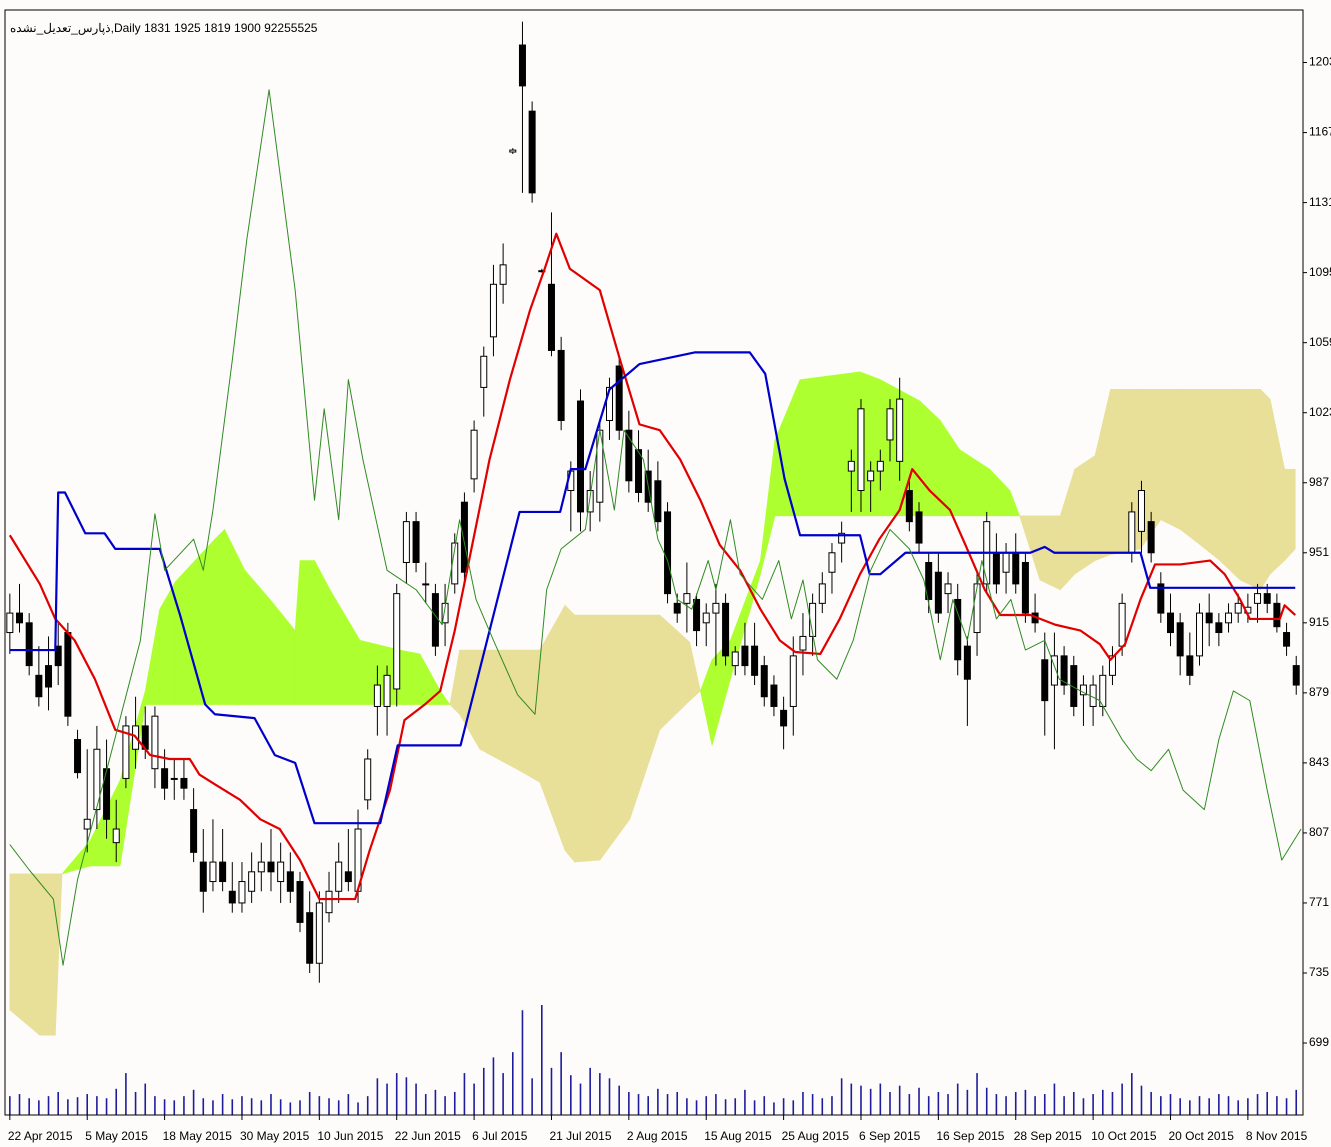  I want to click on x-tick-label: 5 May 2015, so click(116, 1136).